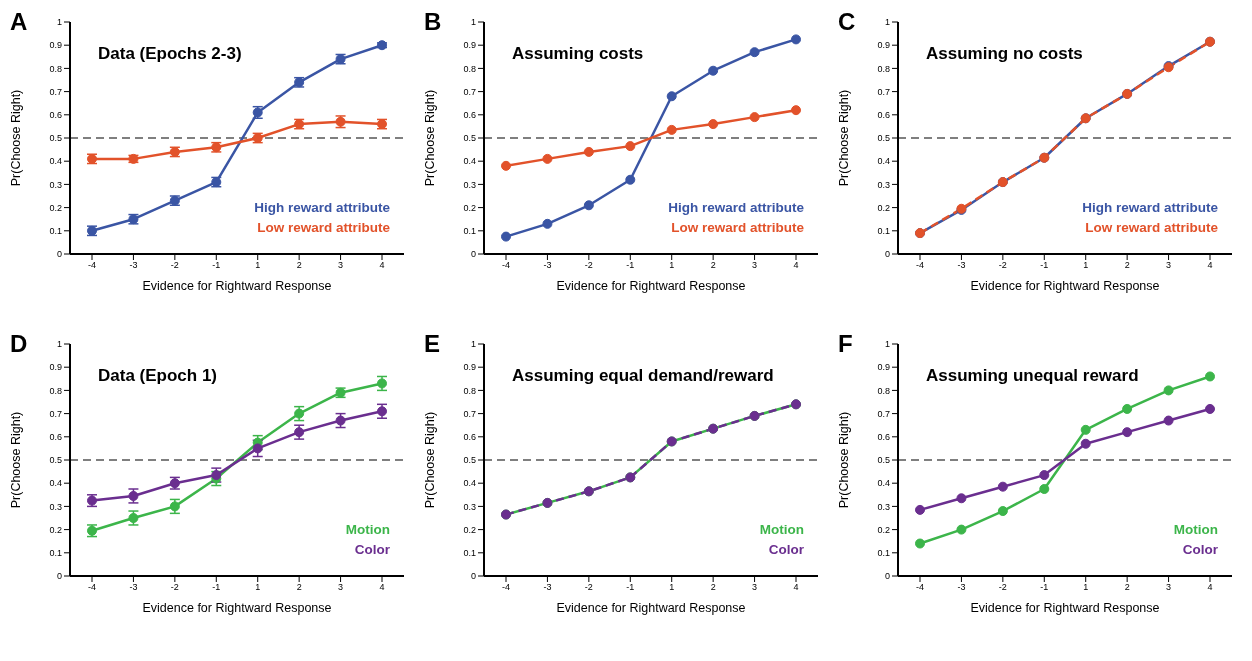 This screenshot has height=661, width=1252. Describe the element at coordinates (170, 54) in the screenshot. I see `text: Data (Epochs 2-3)` at that location.